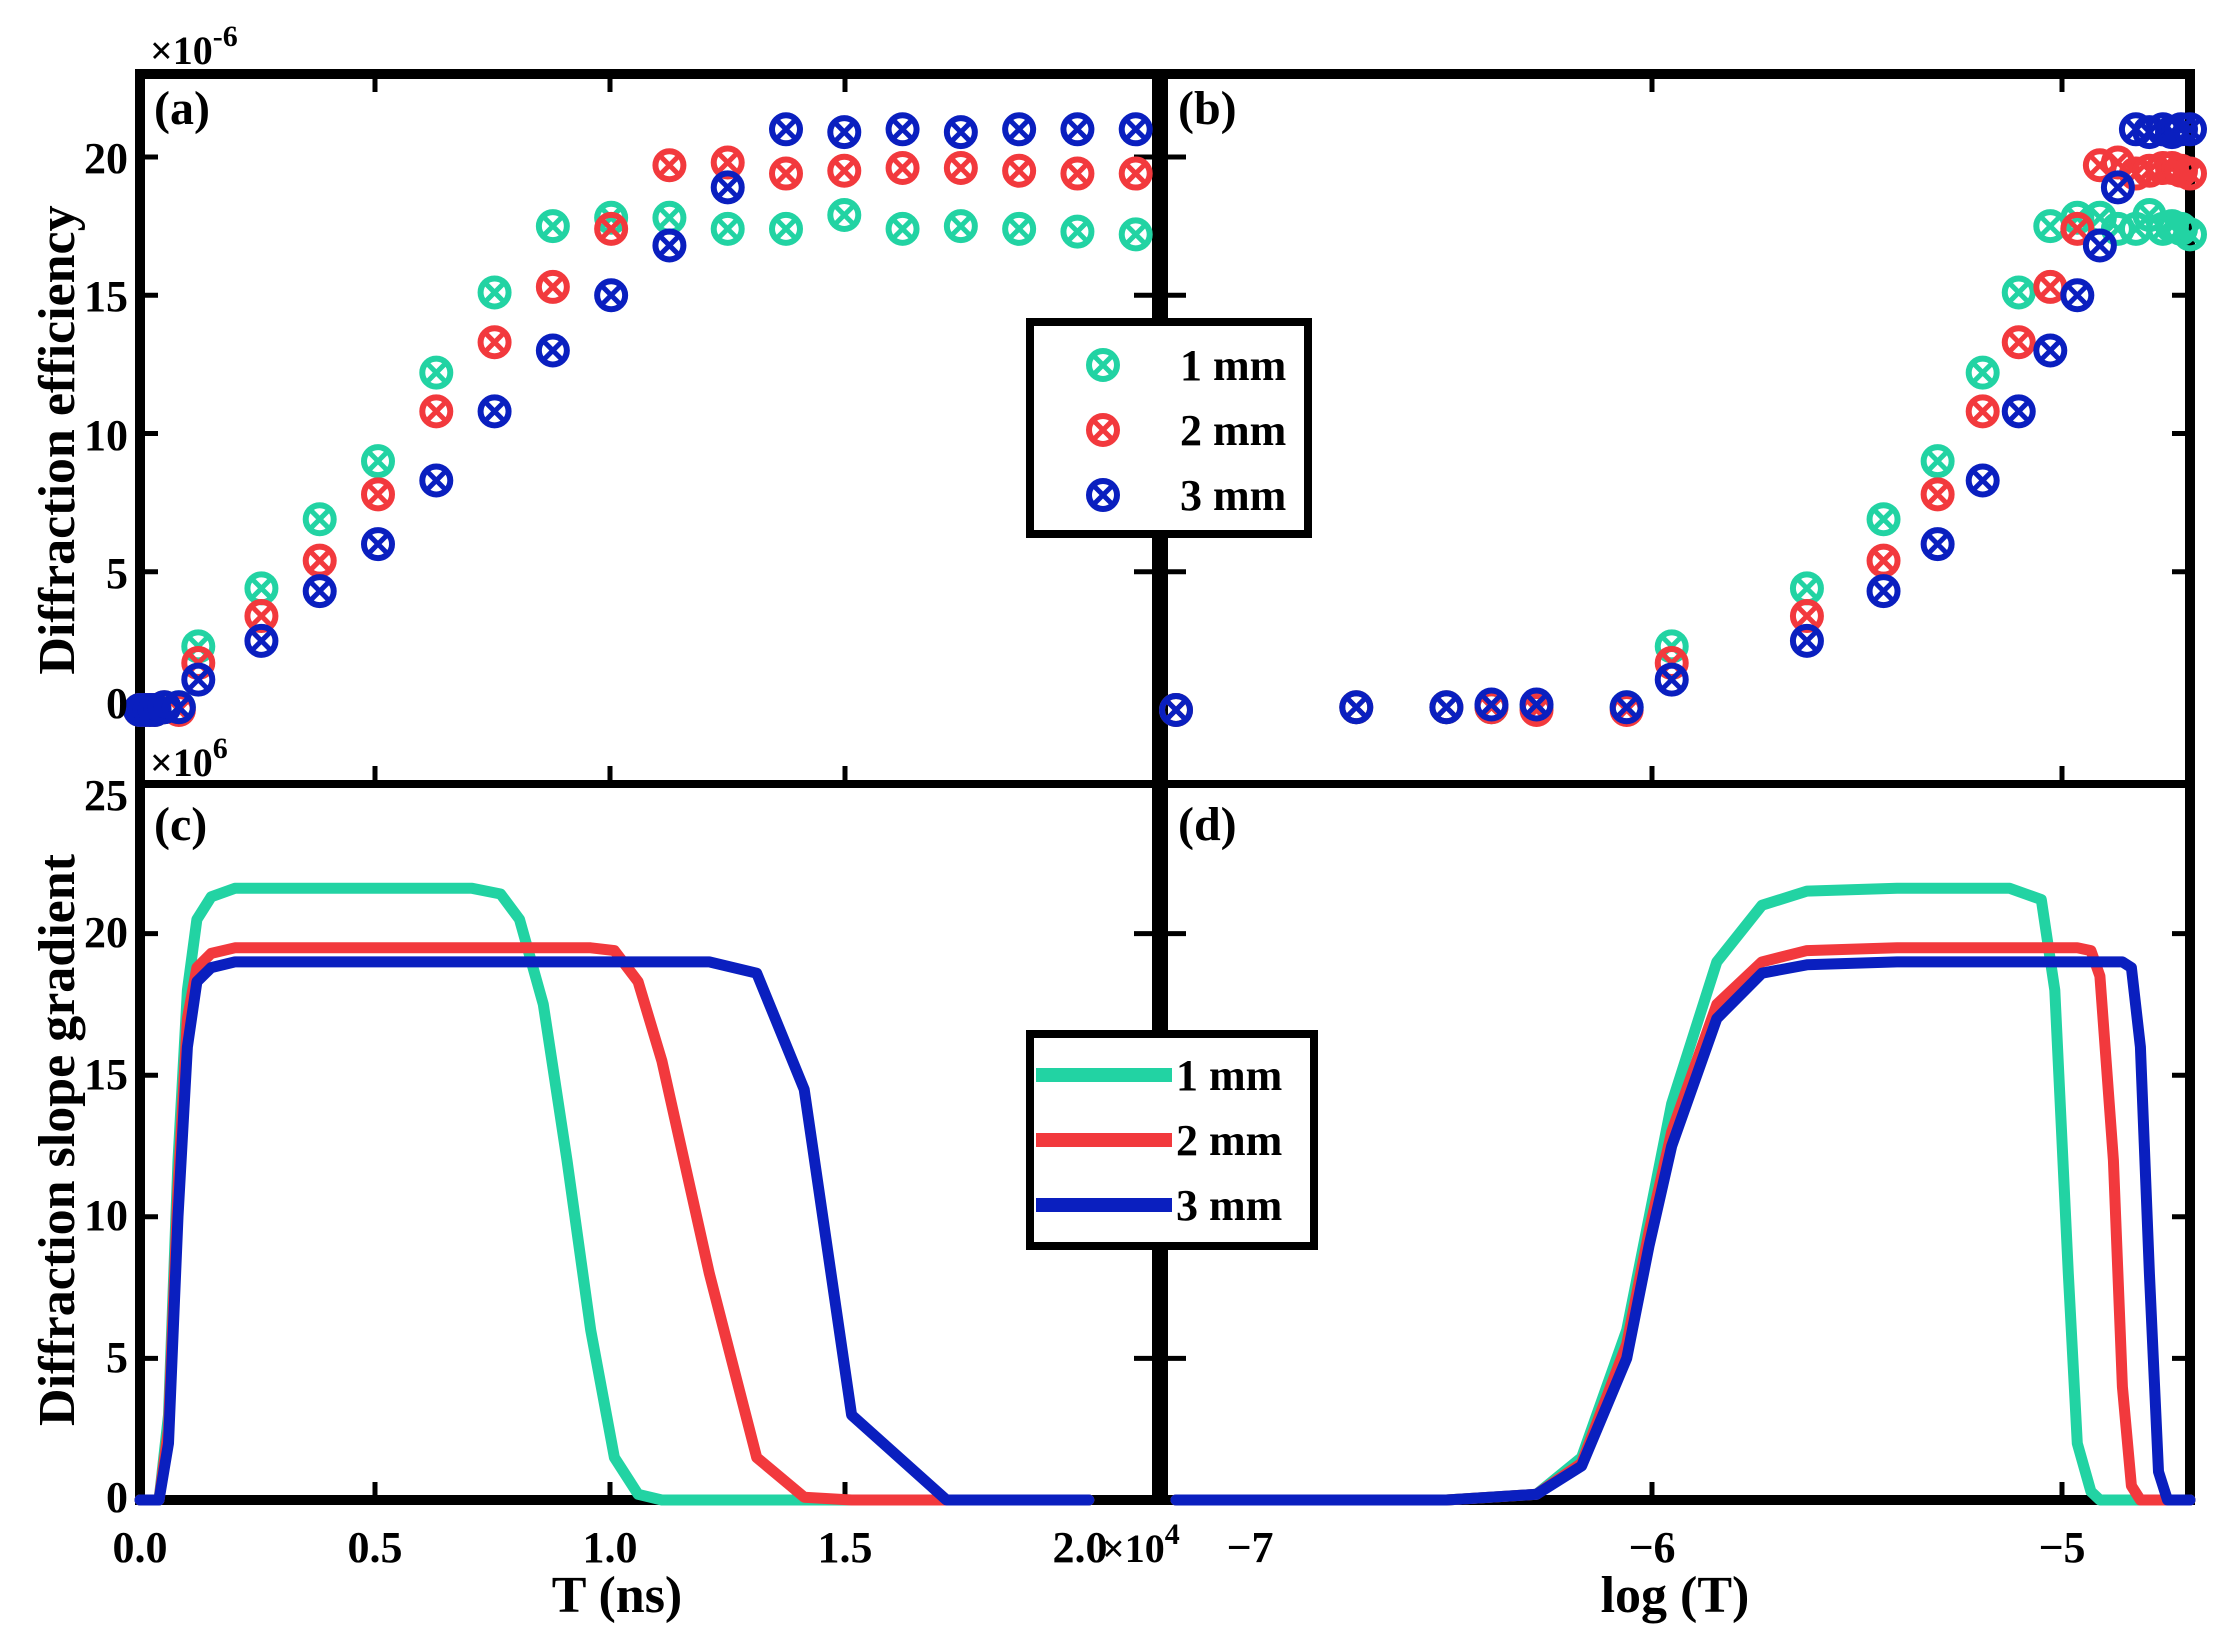 This screenshot has height=1635, width=2220. What do you see at coordinates (117, 703) in the screenshot?
I see `ytick-top-0: 0` at bounding box center [117, 703].